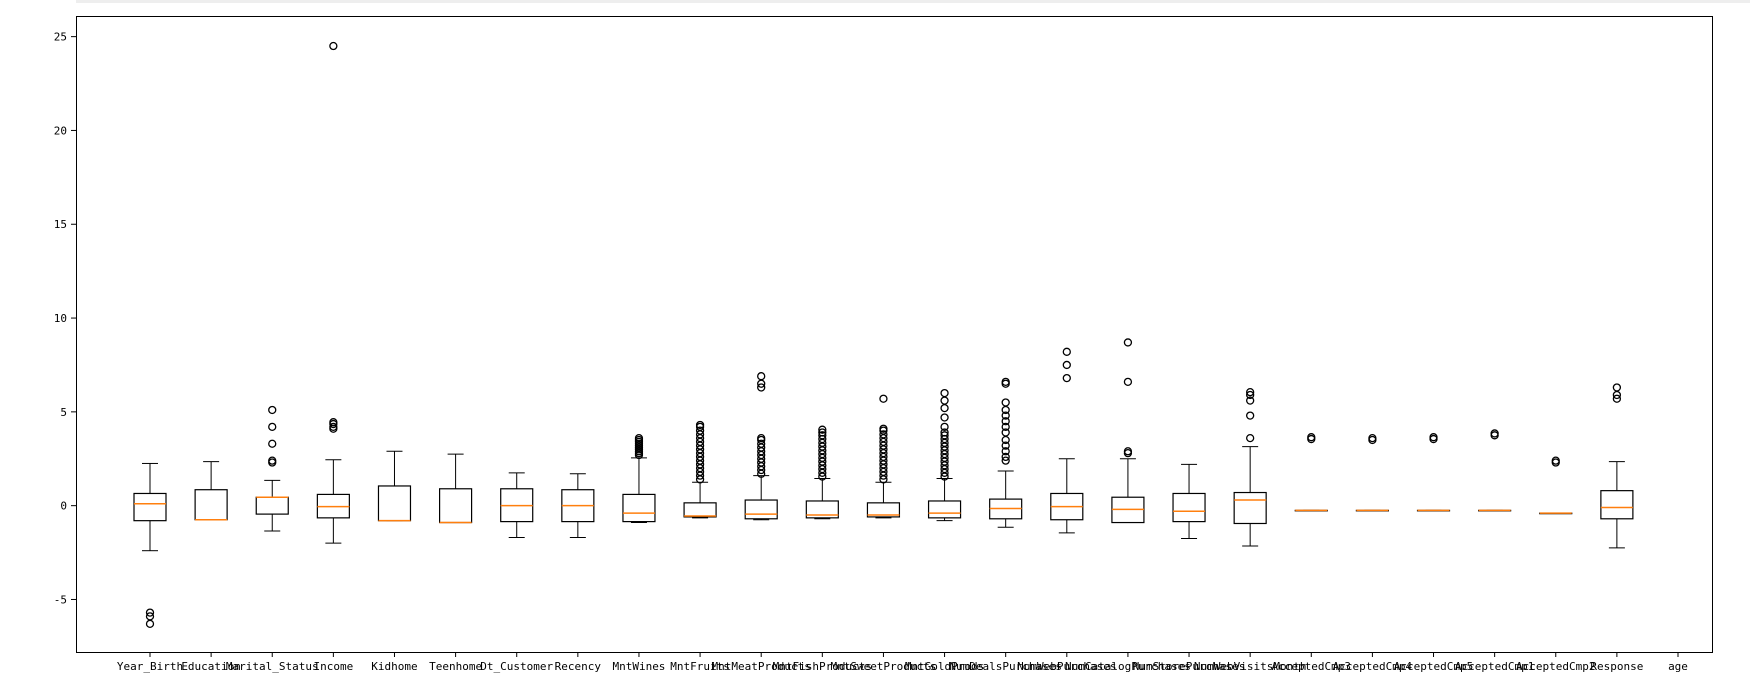  What do you see at coordinates (333, 666) in the screenshot?
I see `x-tick-label: Income` at bounding box center [333, 666].